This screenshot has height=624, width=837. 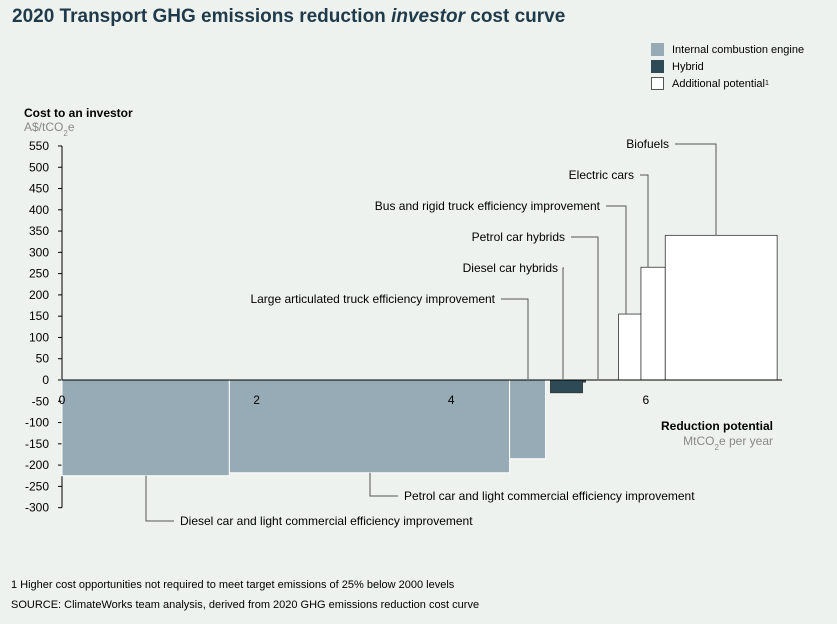 What do you see at coordinates (39, 316) in the screenshot?
I see `y-tick-label: 150` at bounding box center [39, 316].